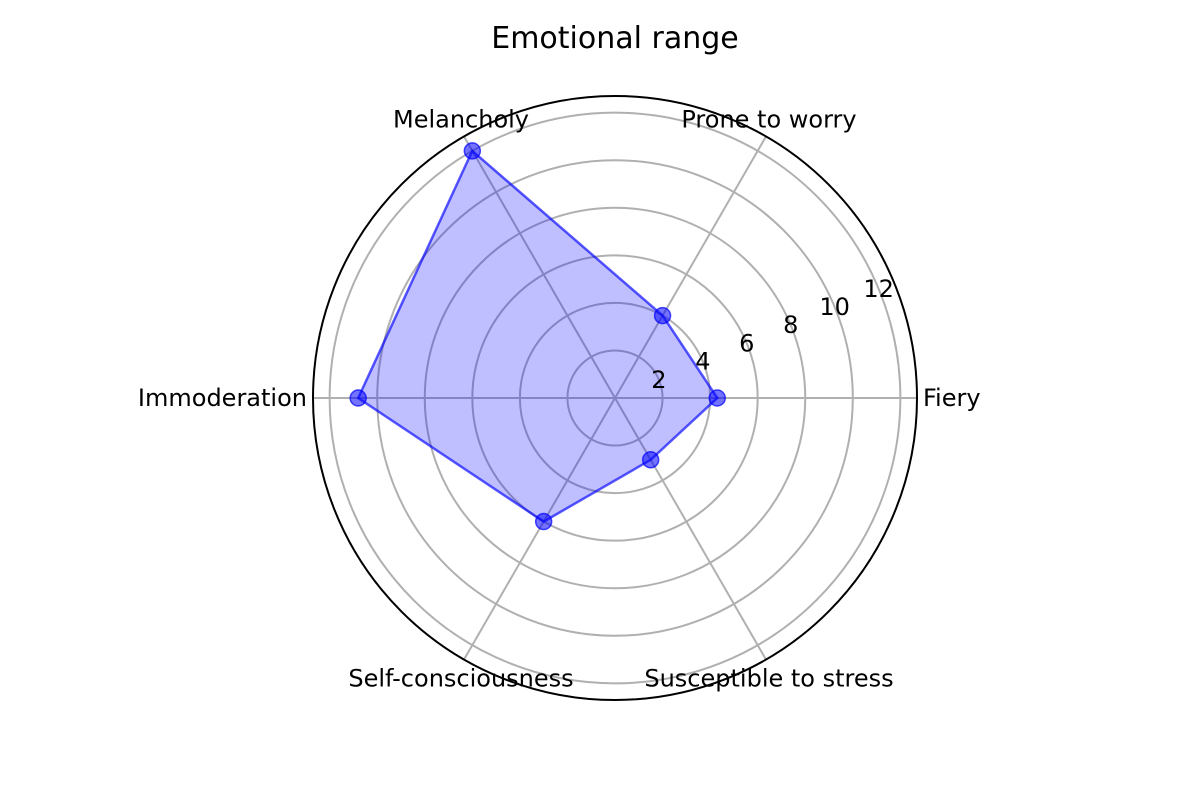  I want to click on r-tick-label: 6, so click(746, 343).